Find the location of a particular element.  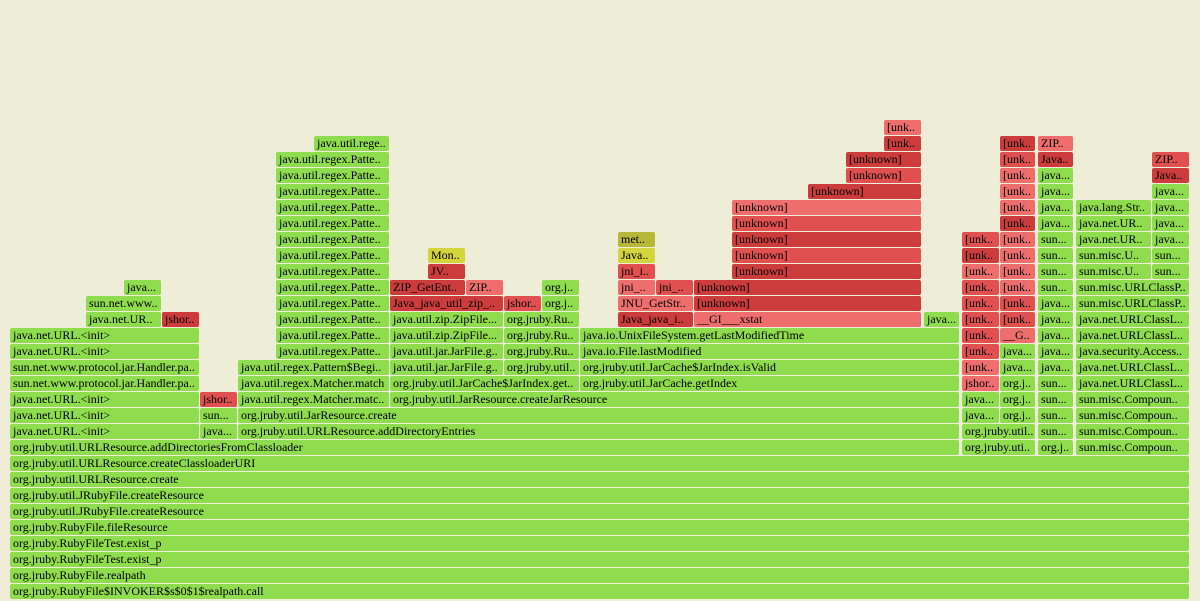

flame-frame: java.util.rege.. is located at coordinates (351, 143).